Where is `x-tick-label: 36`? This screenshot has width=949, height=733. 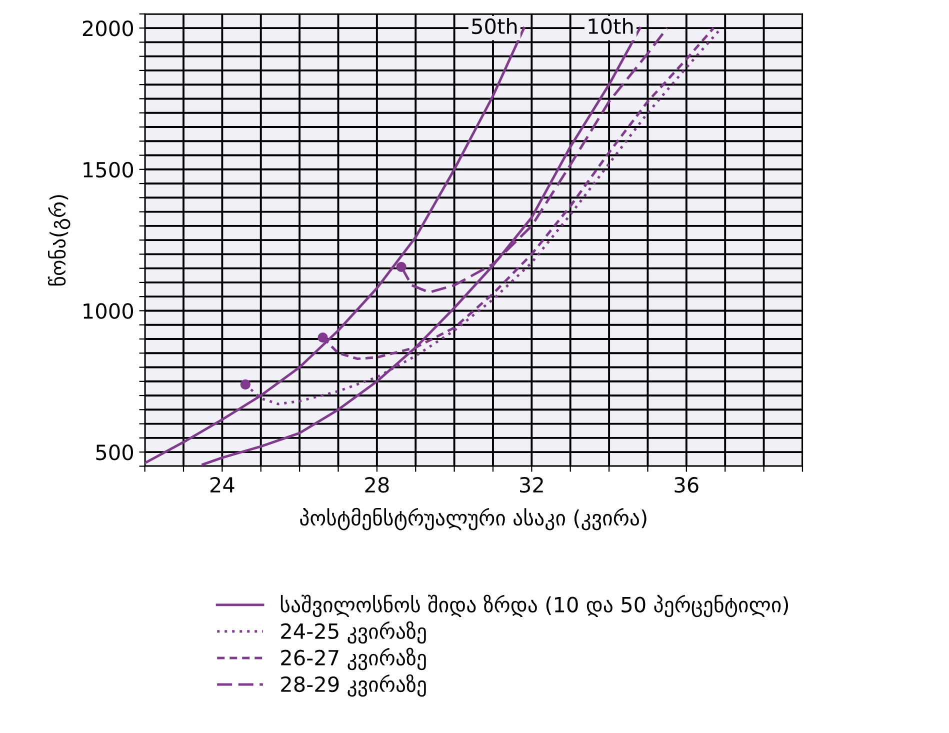
x-tick-label: 36 is located at coordinates (686, 484).